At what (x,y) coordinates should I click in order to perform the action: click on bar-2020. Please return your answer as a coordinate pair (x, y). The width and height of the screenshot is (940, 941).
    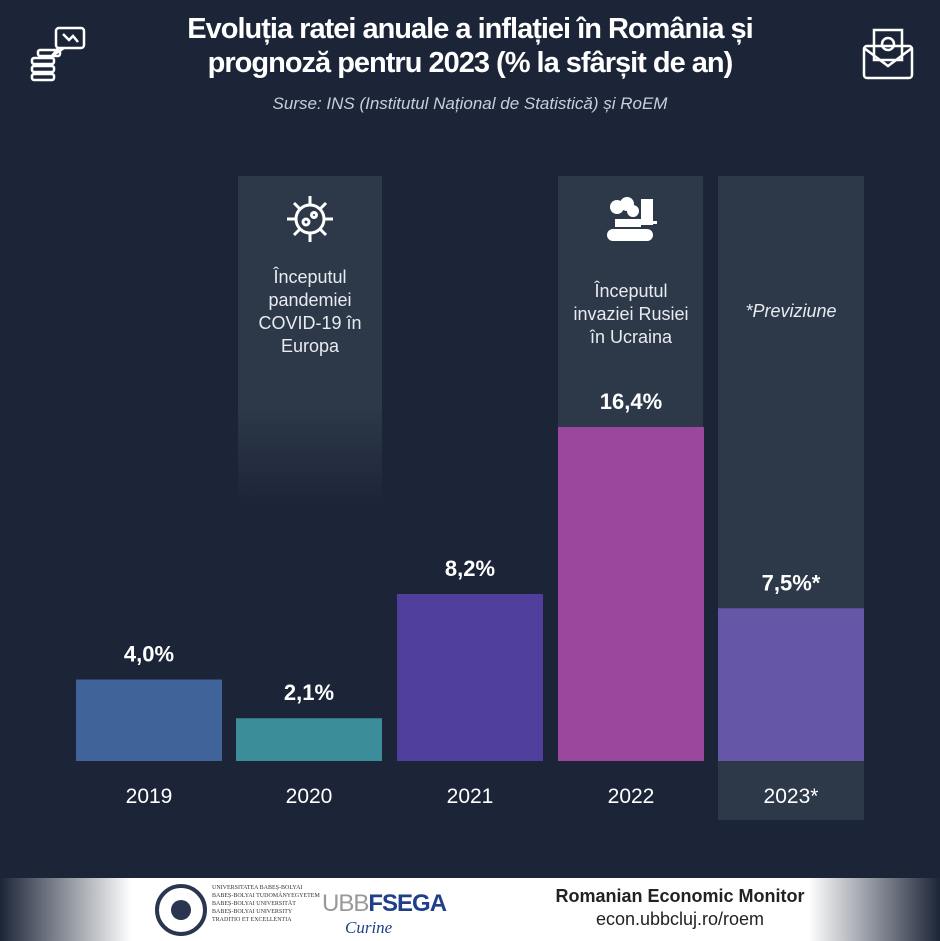
    Looking at the image, I should click on (309, 739).